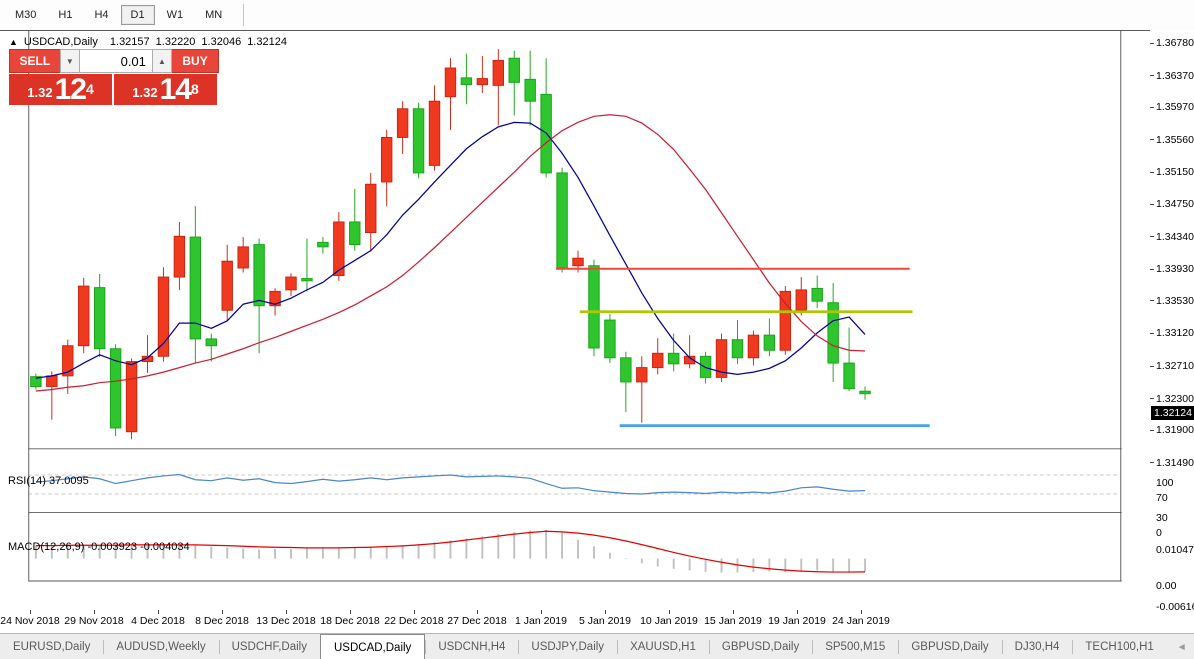 The width and height of the screenshot is (1194, 659). What do you see at coordinates (567, 646) in the screenshot?
I see `chart-tab-usdjpy-daily: USDJPY,Daily` at bounding box center [567, 646].